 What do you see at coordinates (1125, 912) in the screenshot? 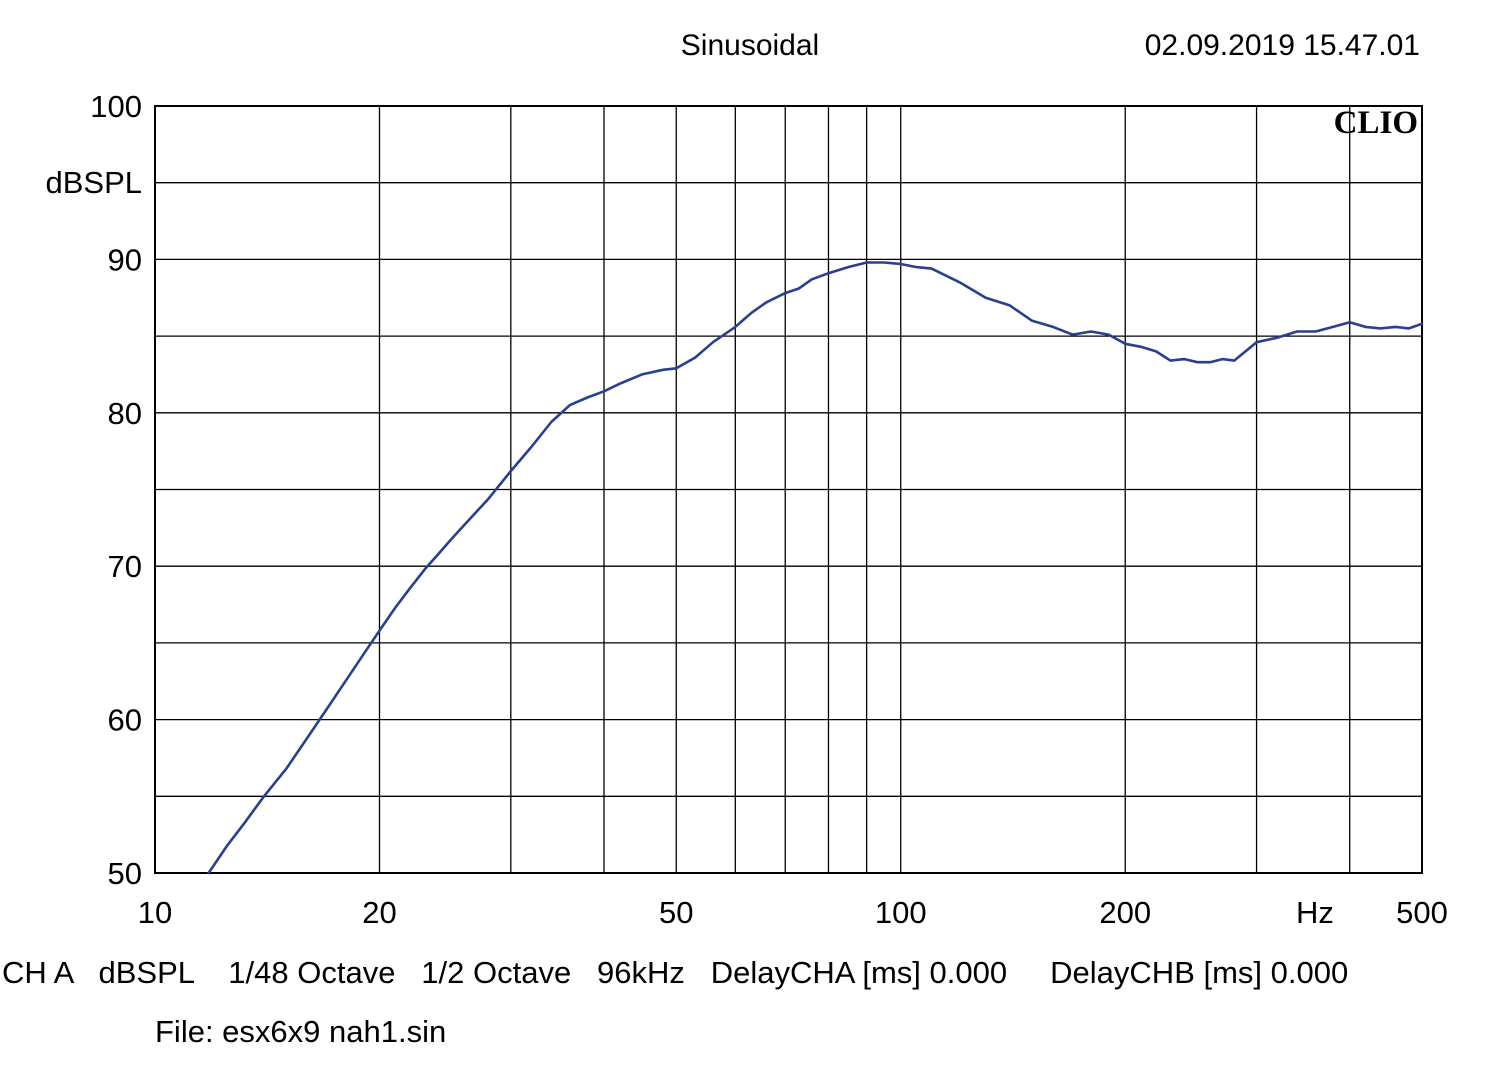
I see `x-tick-label: 200` at bounding box center [1125, 912].